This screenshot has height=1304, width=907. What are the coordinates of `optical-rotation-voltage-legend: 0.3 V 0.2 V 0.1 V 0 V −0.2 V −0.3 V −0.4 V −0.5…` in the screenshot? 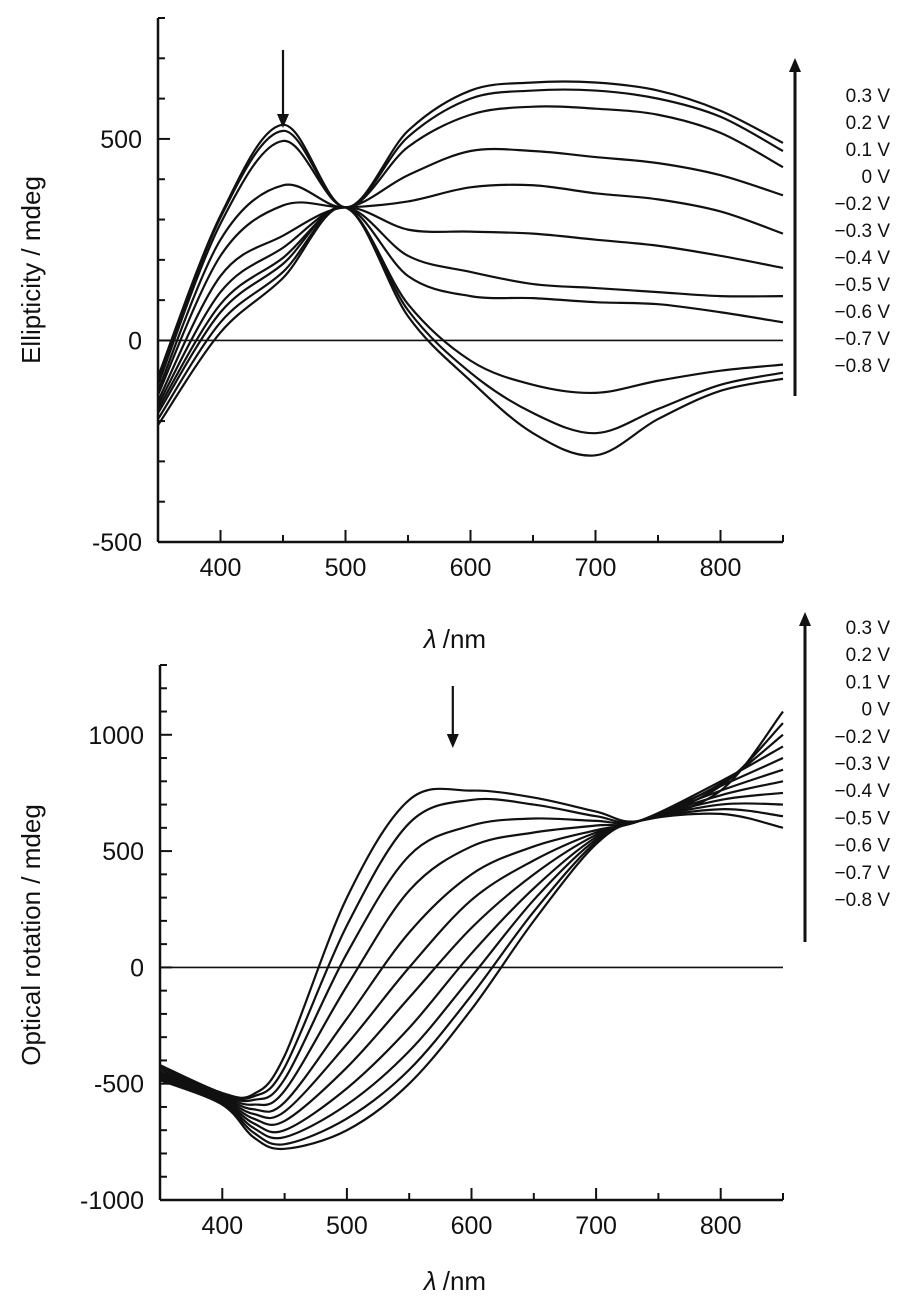 It's located at (844, 777).